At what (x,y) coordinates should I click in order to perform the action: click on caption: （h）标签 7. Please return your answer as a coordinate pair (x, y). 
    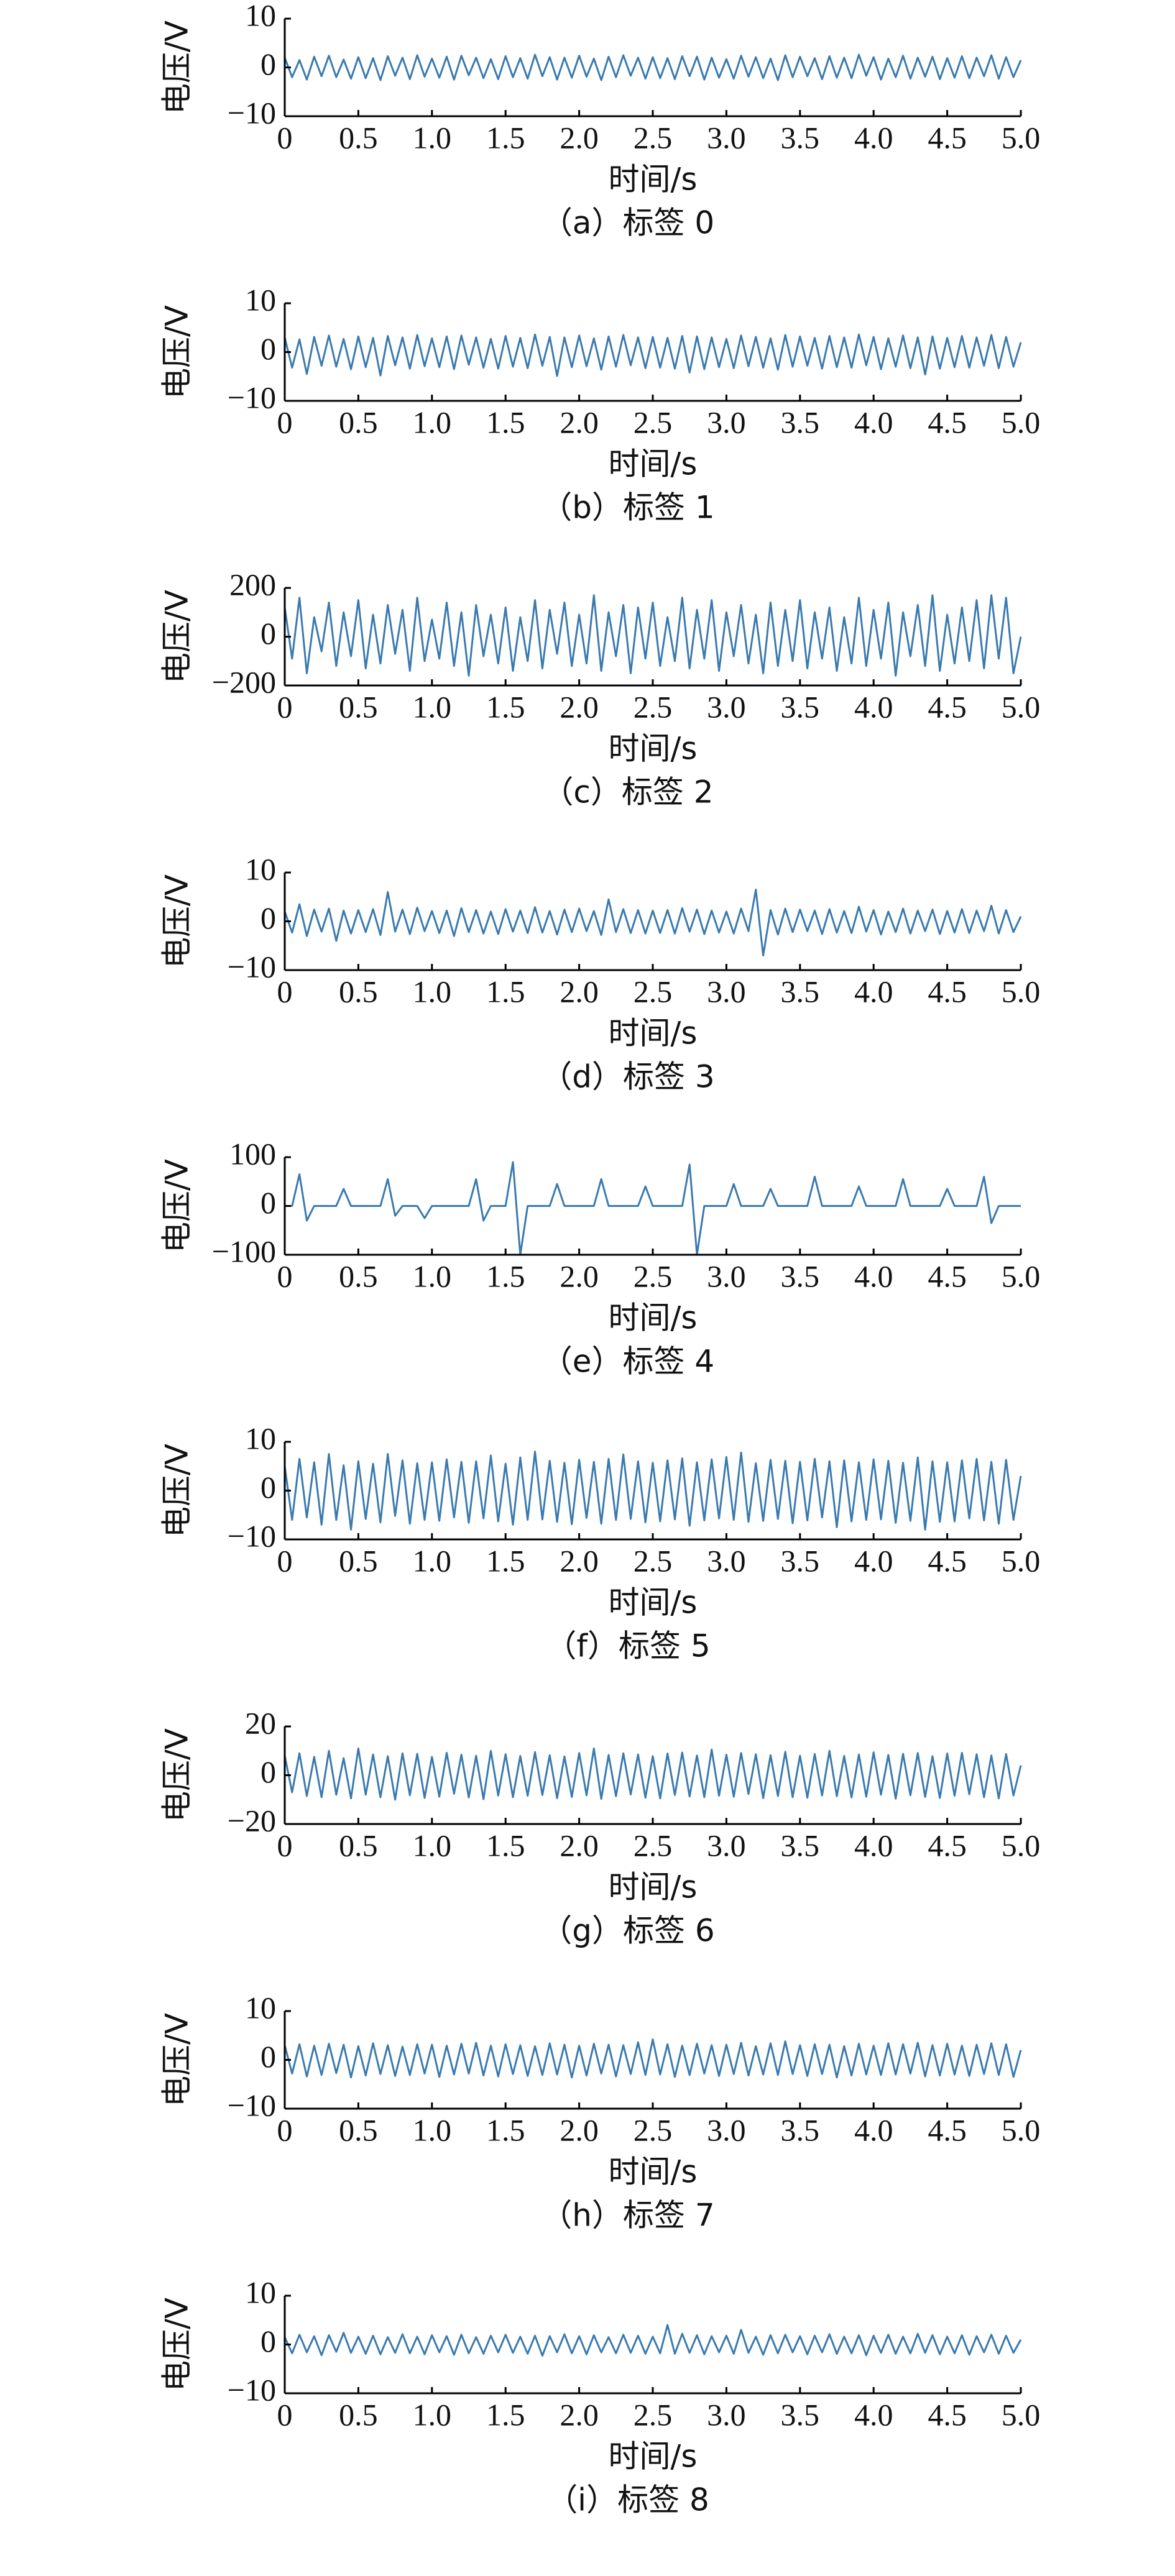
    Looking at the image, I should click on (628, 2216).